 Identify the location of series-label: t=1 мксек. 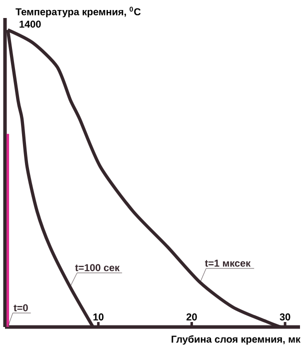
(227, 263).